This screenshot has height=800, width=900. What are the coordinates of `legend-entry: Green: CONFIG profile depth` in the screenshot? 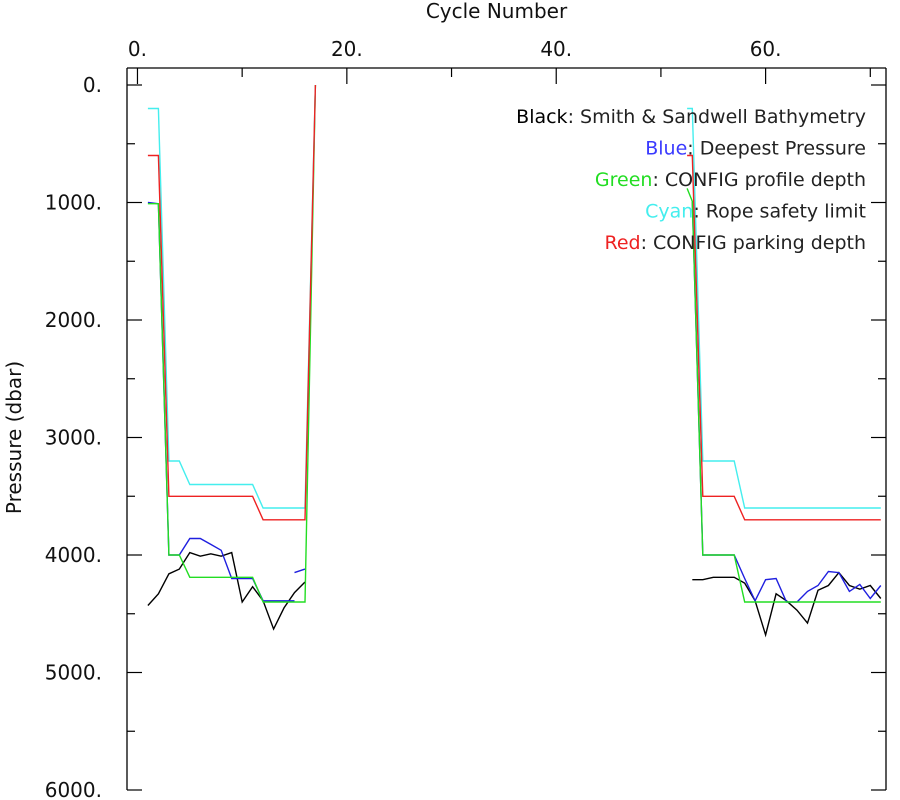 It's located at (730, 180).